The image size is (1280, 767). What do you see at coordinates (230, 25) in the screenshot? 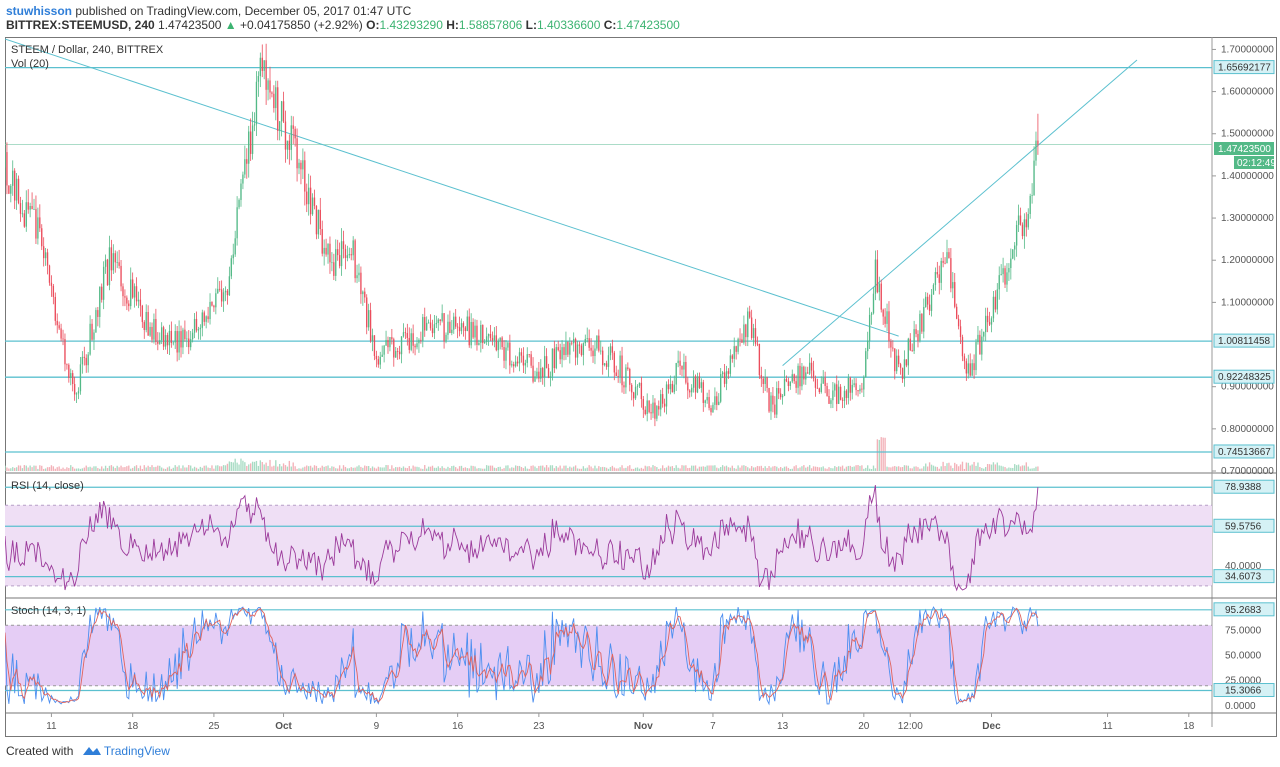
I see `change-arrow-icon: ▲` at bounding box center [230, 25].